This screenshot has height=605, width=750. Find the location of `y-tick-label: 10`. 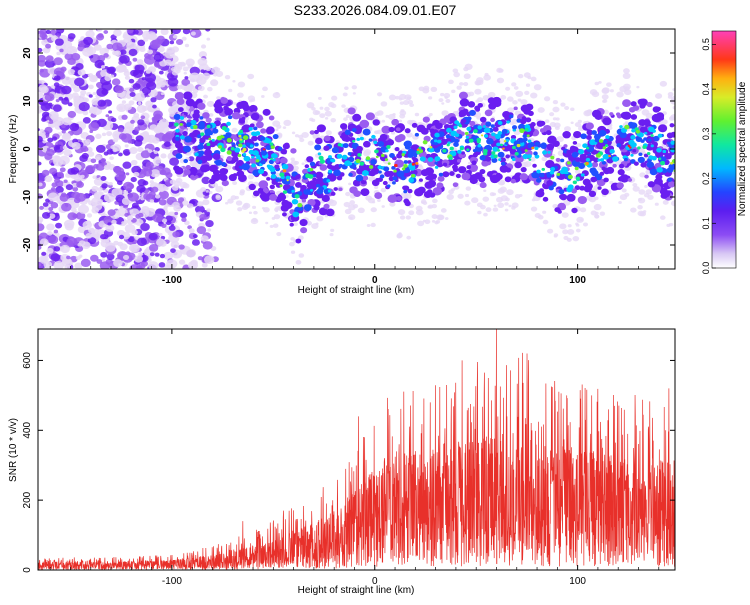

y-tick-label: 10 is located at coordinates (27, 101).